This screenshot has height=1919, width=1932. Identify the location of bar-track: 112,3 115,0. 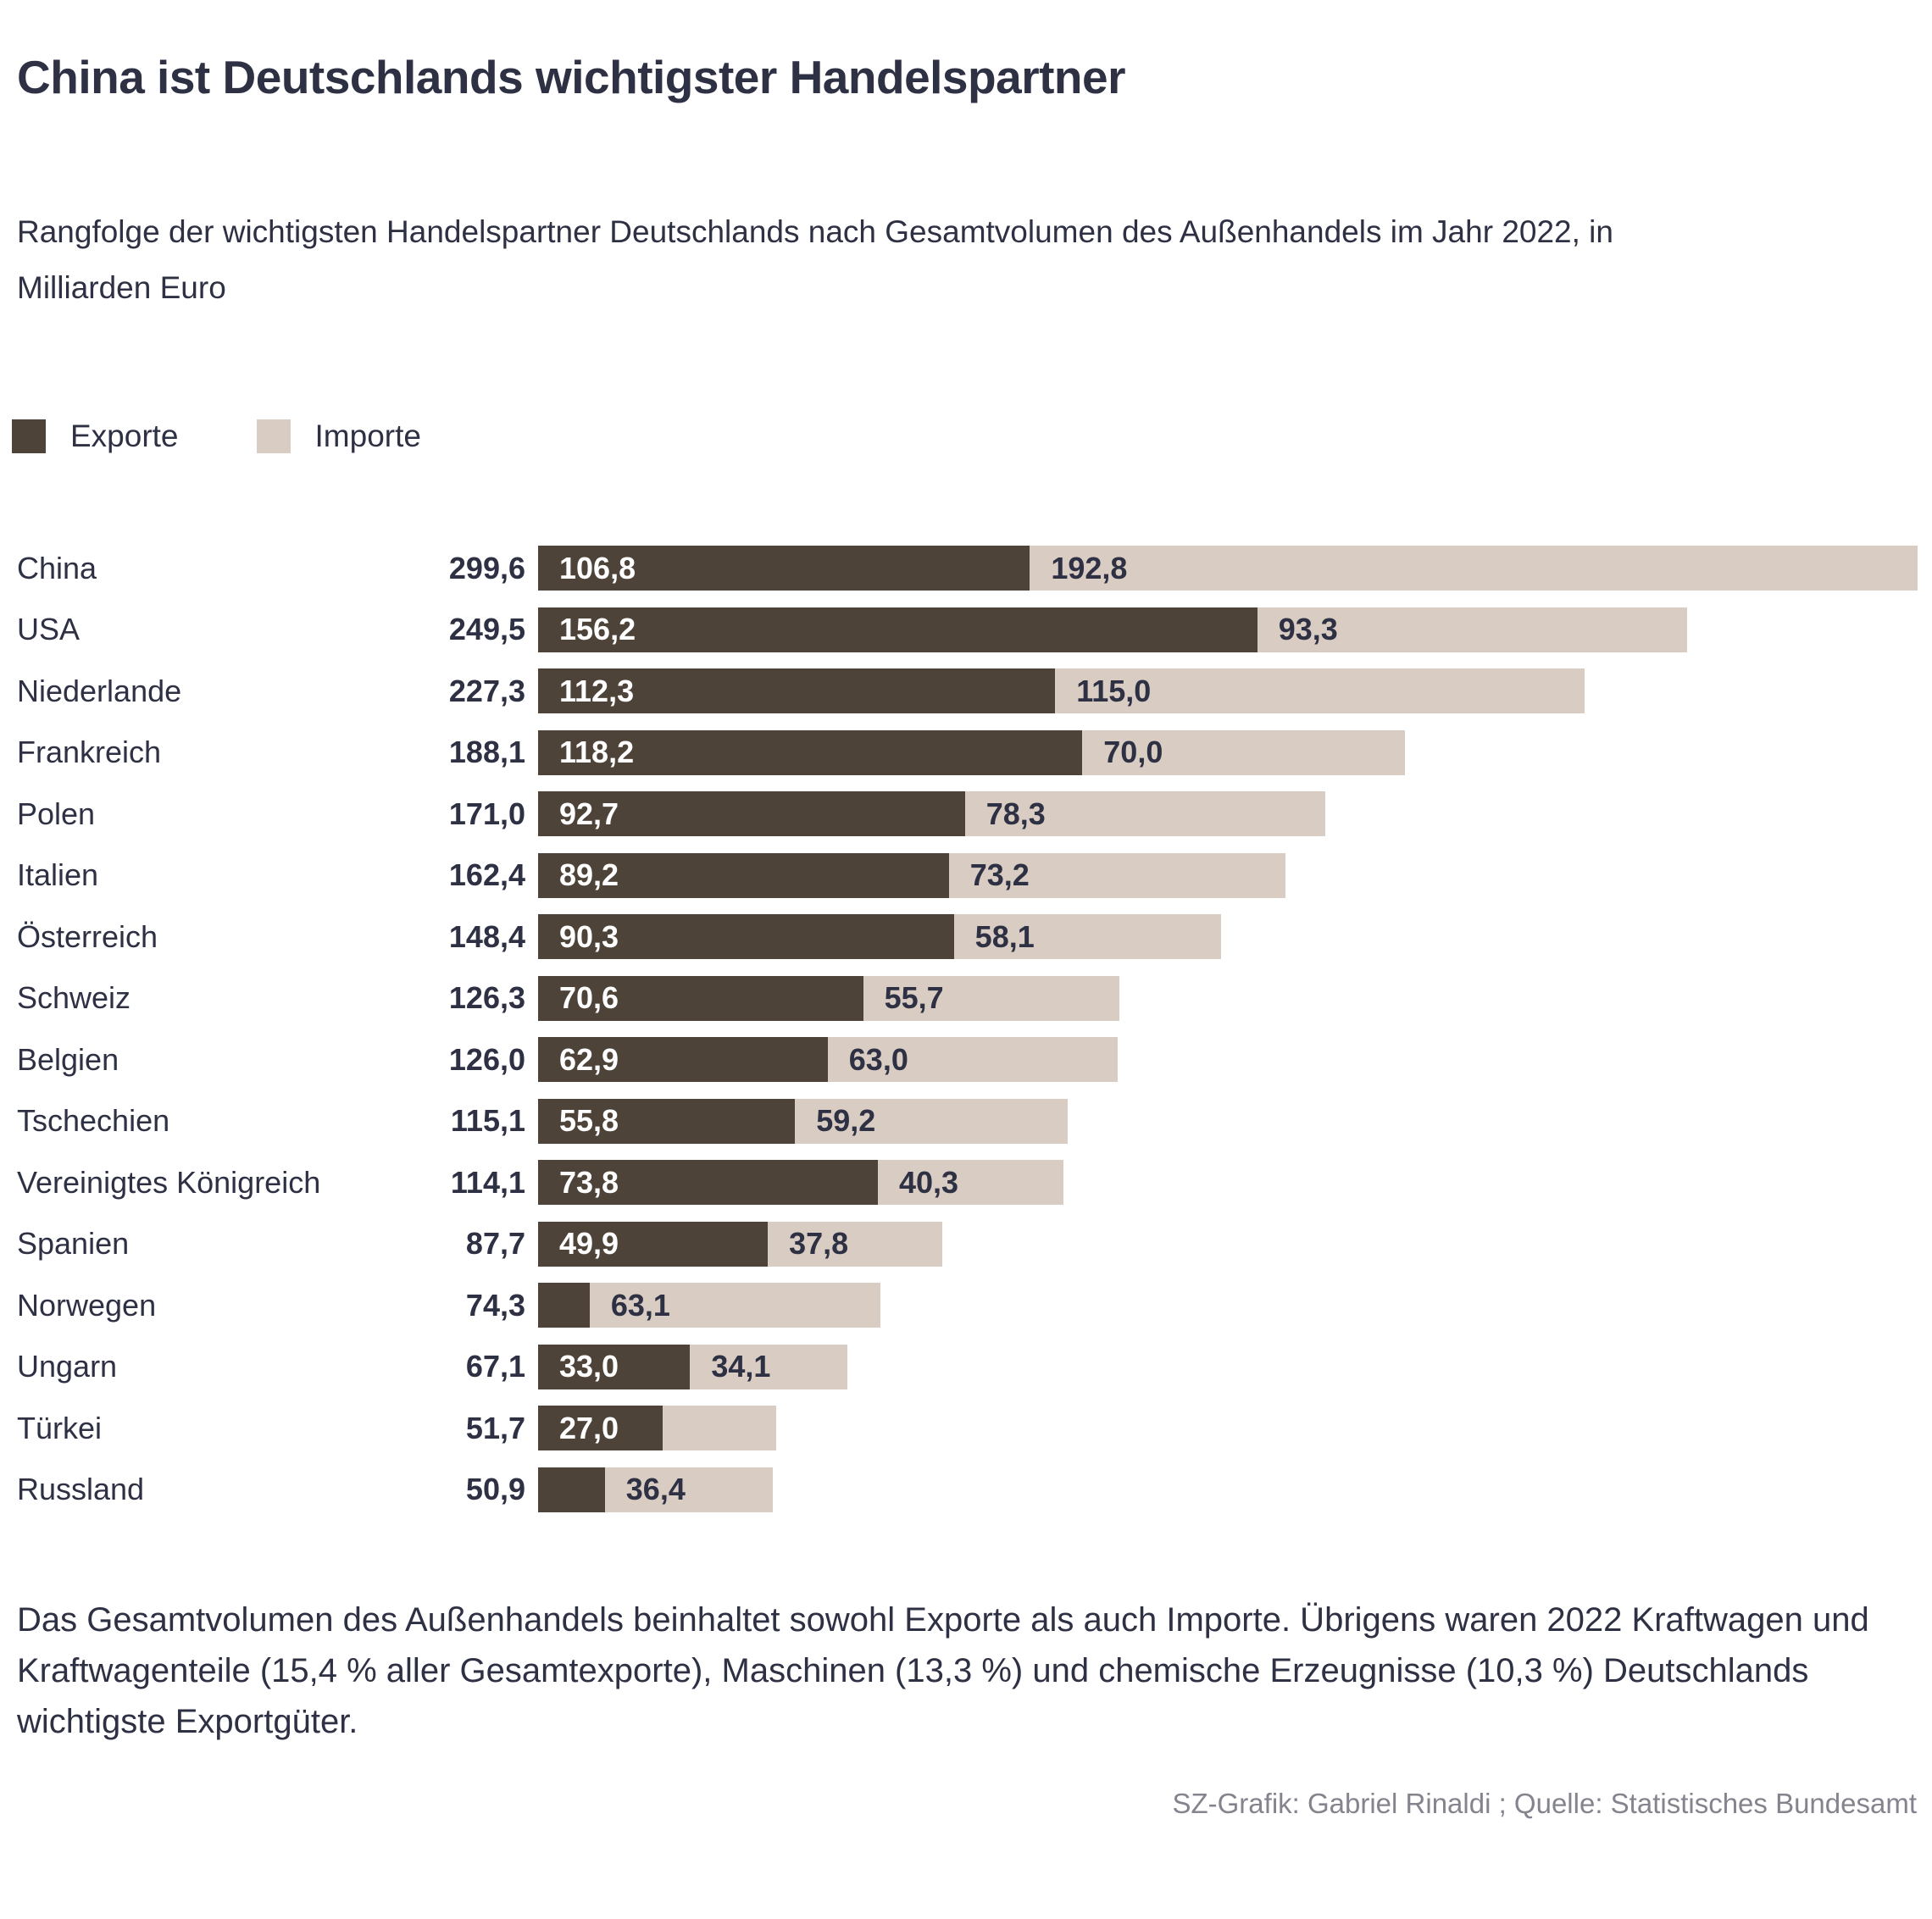
(1228, 691).